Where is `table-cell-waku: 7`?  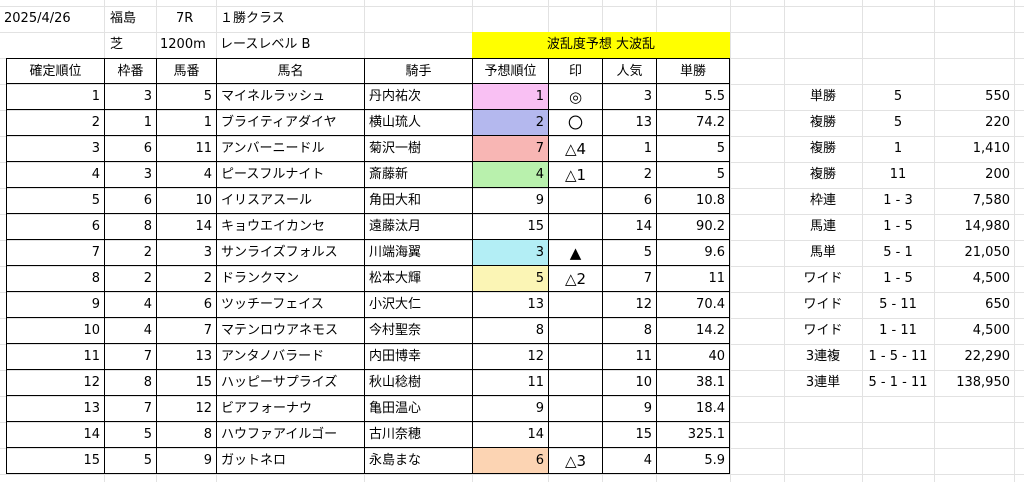 table-cell-waku: 7 is located at coordinates (130, 357).